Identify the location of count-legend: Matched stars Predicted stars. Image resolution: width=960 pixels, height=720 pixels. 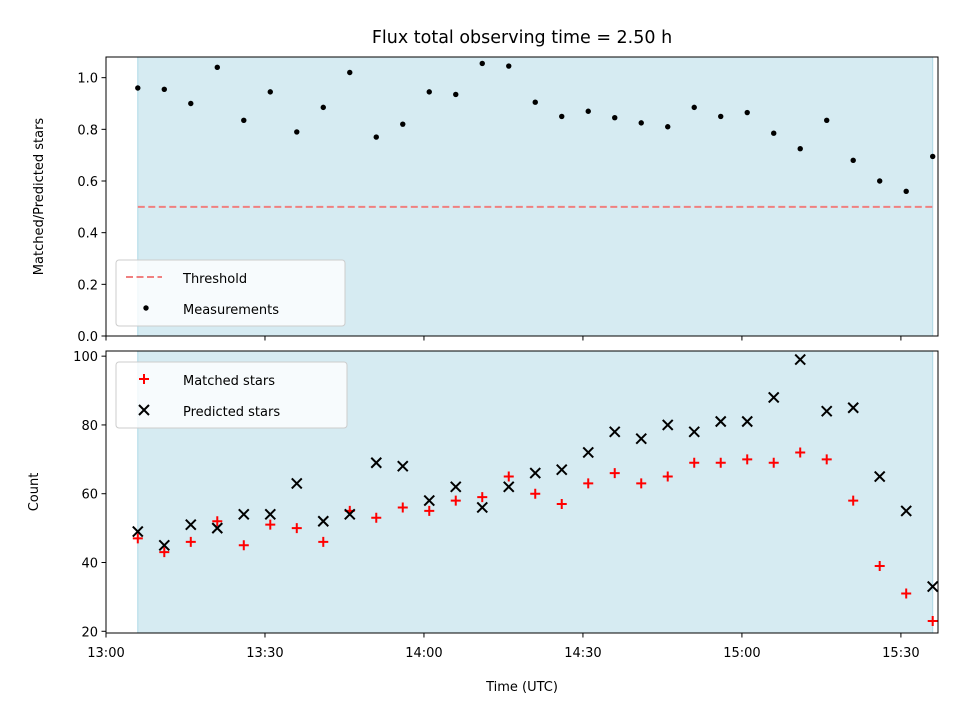
(231, 395).